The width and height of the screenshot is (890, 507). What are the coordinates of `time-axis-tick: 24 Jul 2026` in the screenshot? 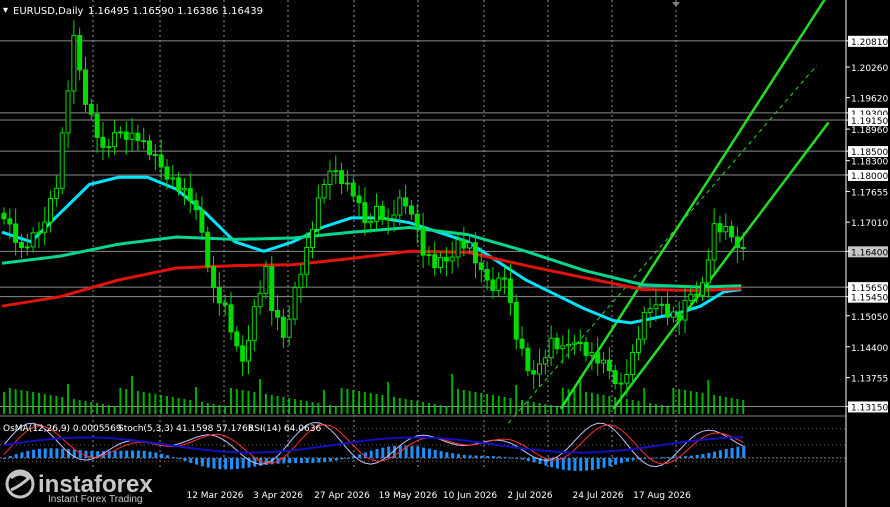 It's located at (598, 496).